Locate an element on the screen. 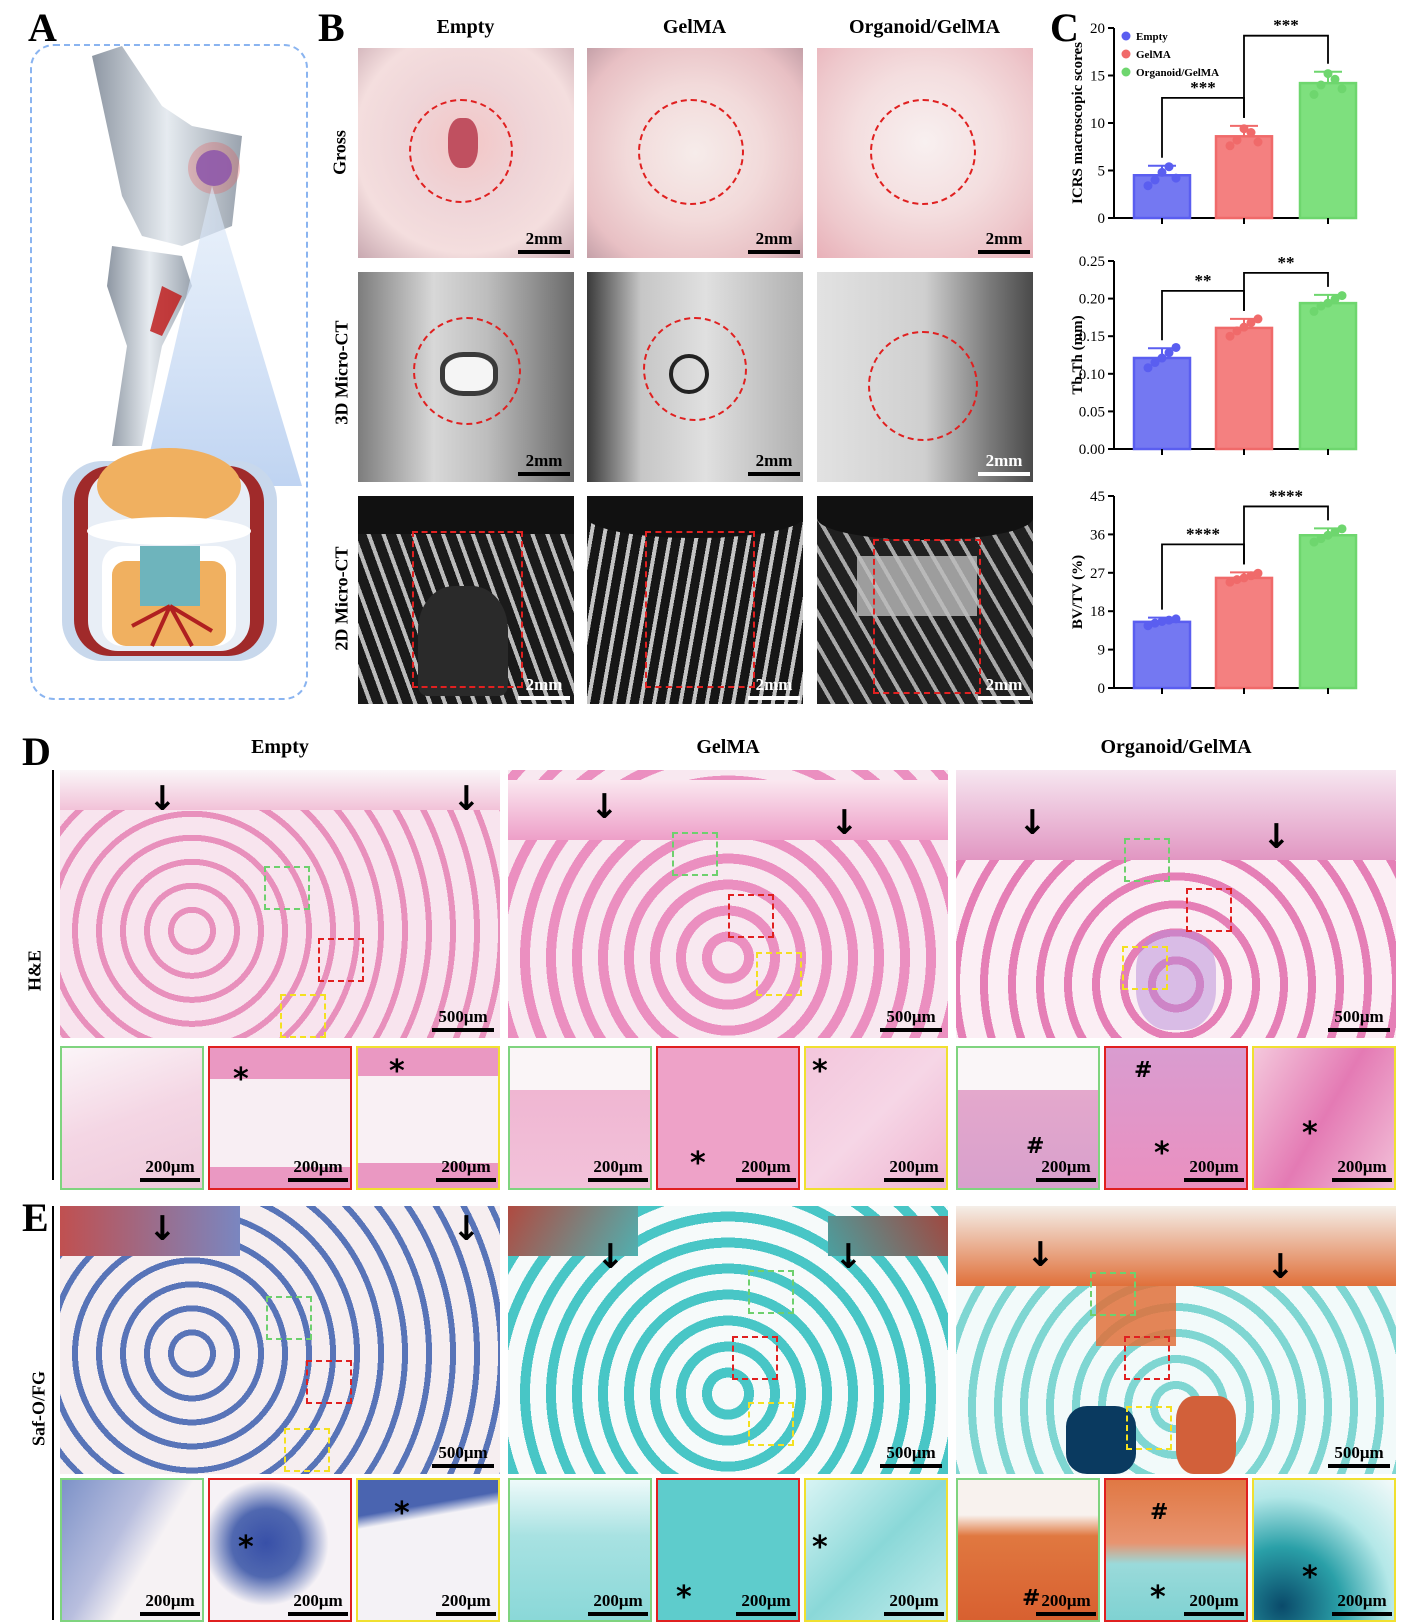  panel-label-b: B is located at coordinates (331, 27).